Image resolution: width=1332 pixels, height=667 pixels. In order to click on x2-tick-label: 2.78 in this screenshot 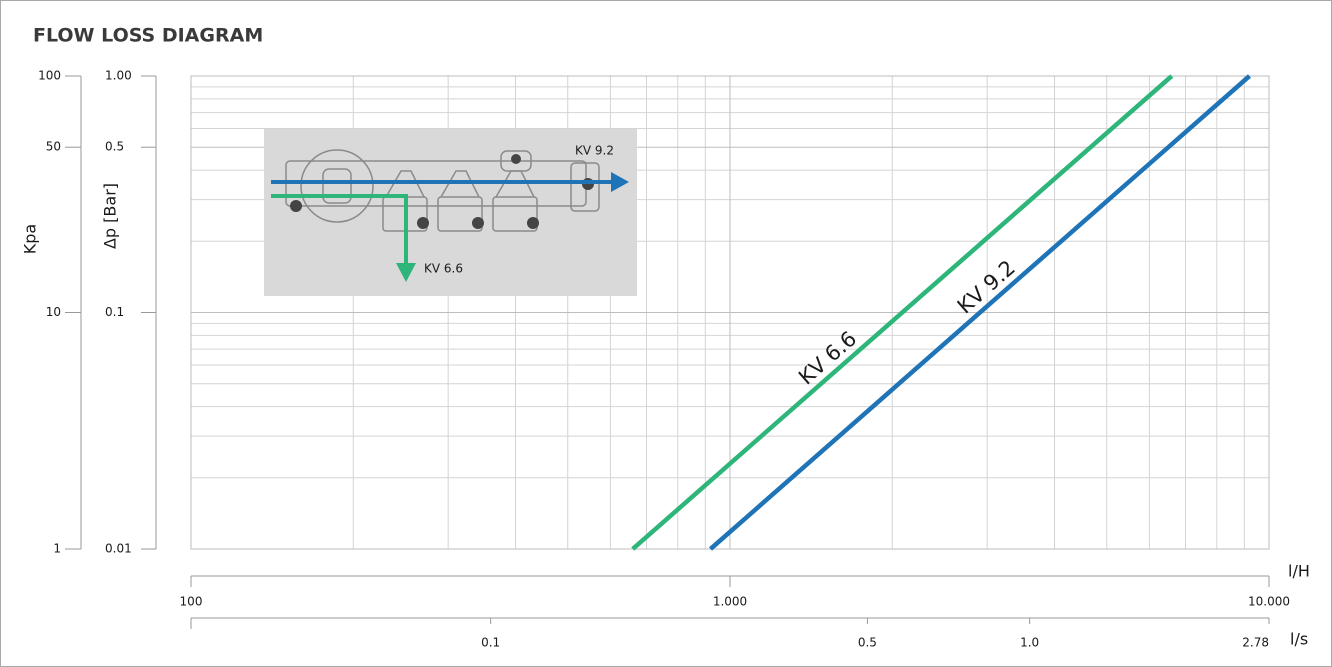, I will do `click(1255, 643)`.